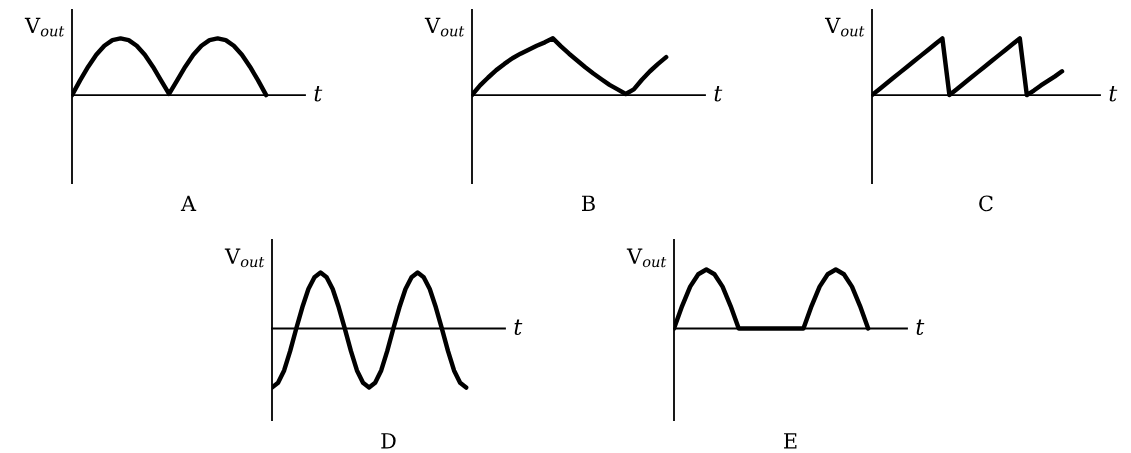  Describe the element at coordinates (588, 203) in the screenshot. I see `text: B` at that location.